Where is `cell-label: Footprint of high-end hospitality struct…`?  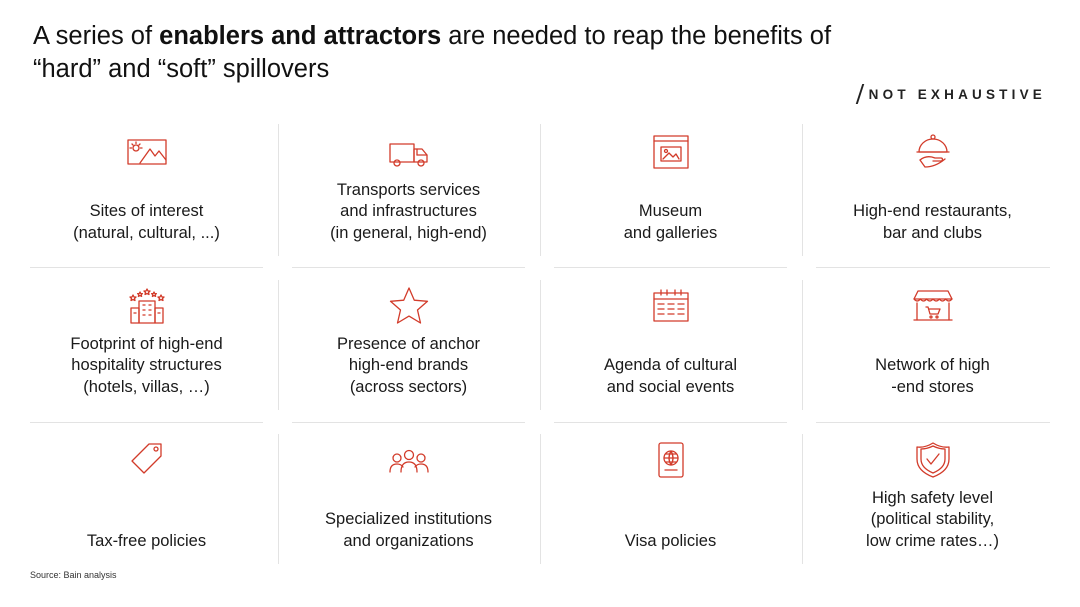 cell-label: Footprint of high-end hospitality struct… is located at coordinates (146, 365).